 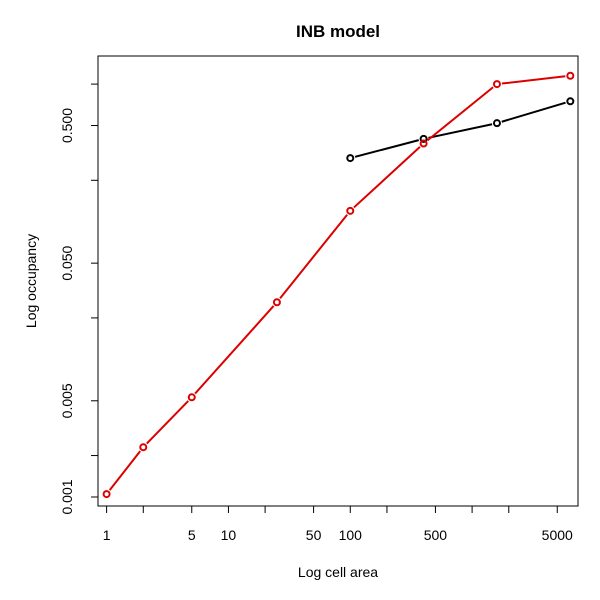 I want to click on x-tick-label: 5, so click(x=192, y=535).